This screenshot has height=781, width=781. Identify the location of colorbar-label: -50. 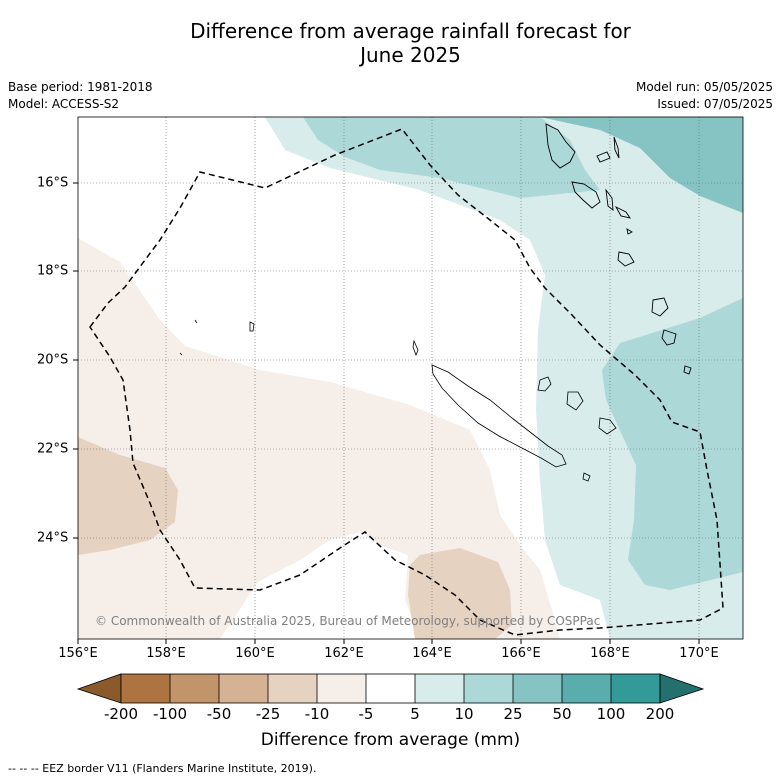
(219, 714).